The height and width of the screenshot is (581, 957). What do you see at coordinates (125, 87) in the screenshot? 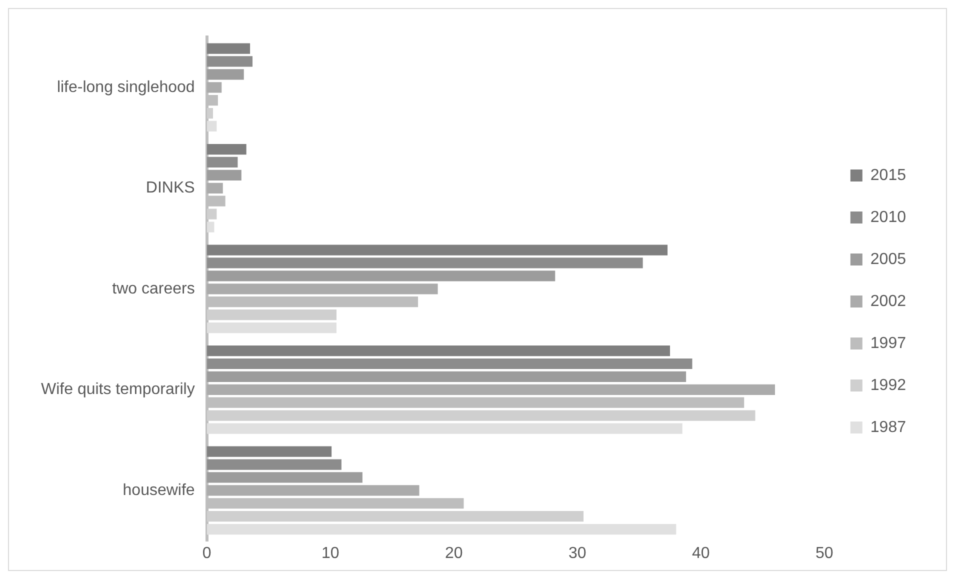
I see `y-tick-label: life-long singlehood` at bounding box center [125, 87].